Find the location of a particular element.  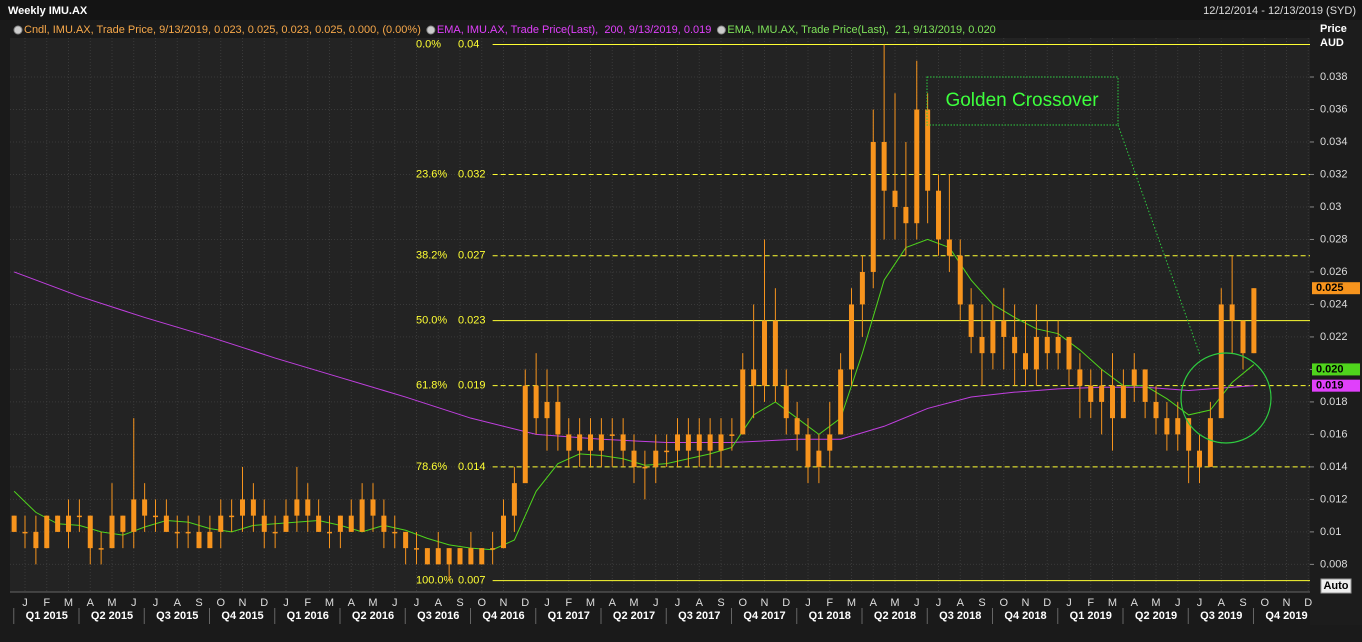

y-tick-label: 0.014 is located at coordinates (1334, 467).